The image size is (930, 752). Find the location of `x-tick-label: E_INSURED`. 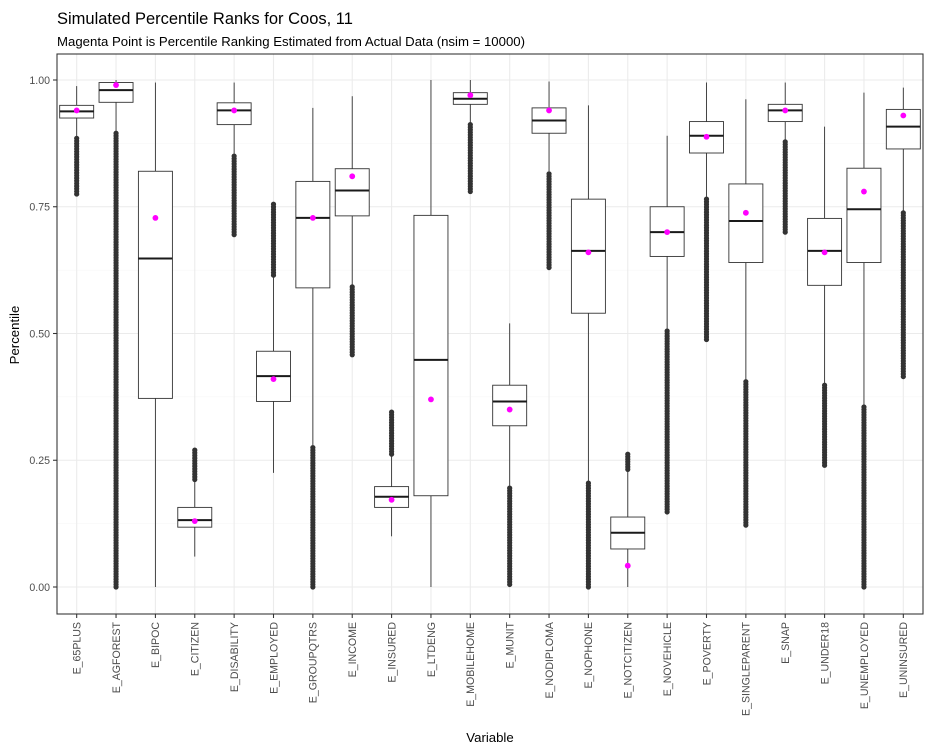

x-tick-label: E_INSURED is located at coordinates (392, 652).